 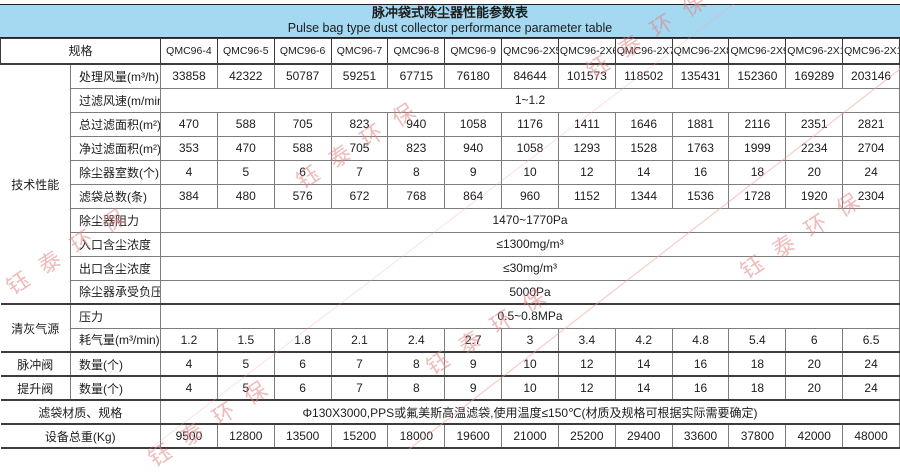 What do you see at coordinates (586, 76) in the screenshot?
I see `data-cell: 101573` at bounding box center [586, 76].